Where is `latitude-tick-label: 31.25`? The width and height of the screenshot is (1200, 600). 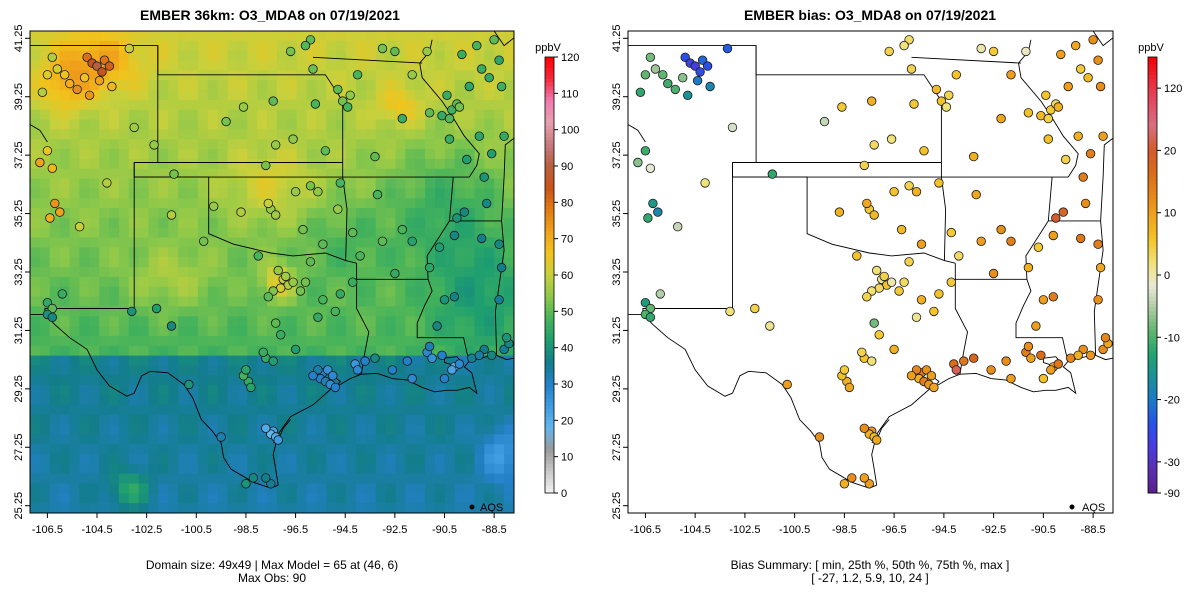 latitude-tick-label: 31.25 is located at coordinates (617, 331).